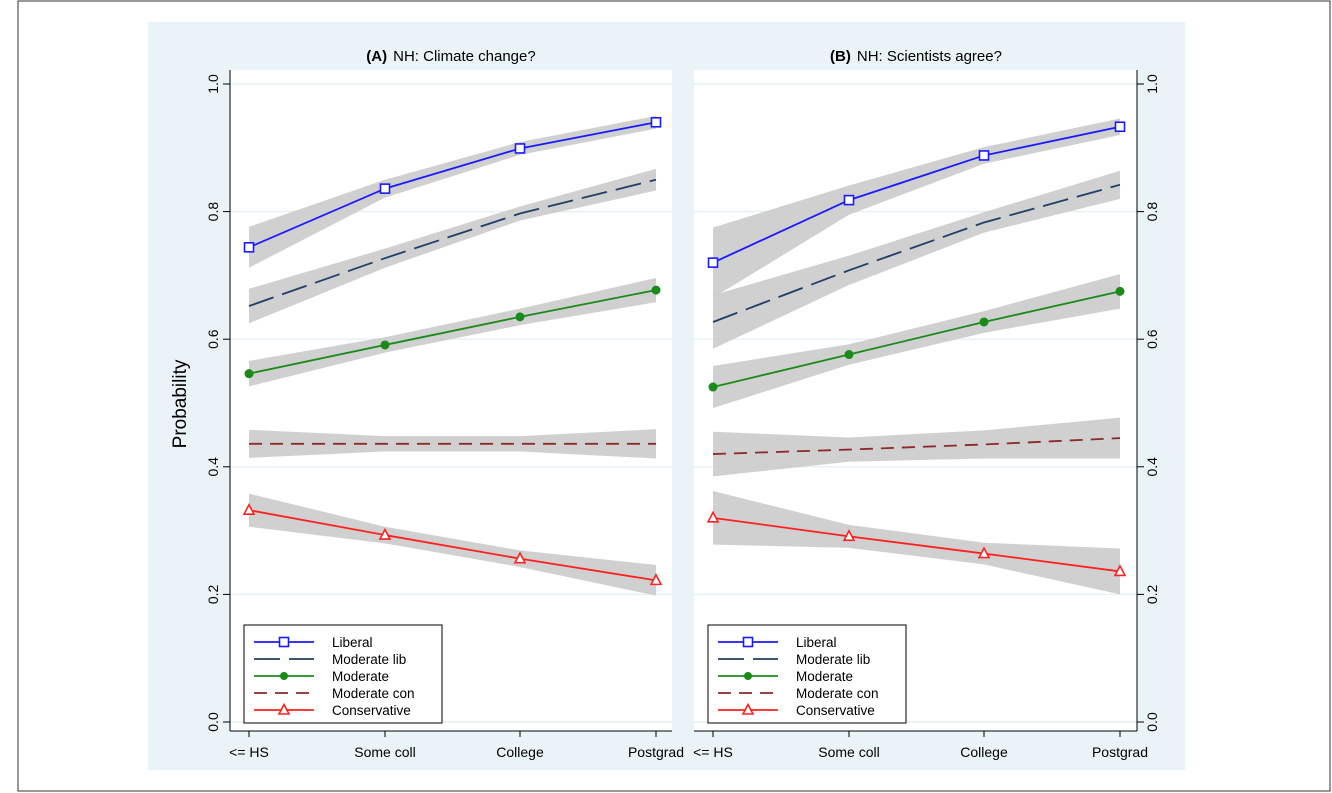 The height and width of the screenshot is (793, 1332). I want to click on panel-title: (A) NH: Climate change?, so click(450, 56).